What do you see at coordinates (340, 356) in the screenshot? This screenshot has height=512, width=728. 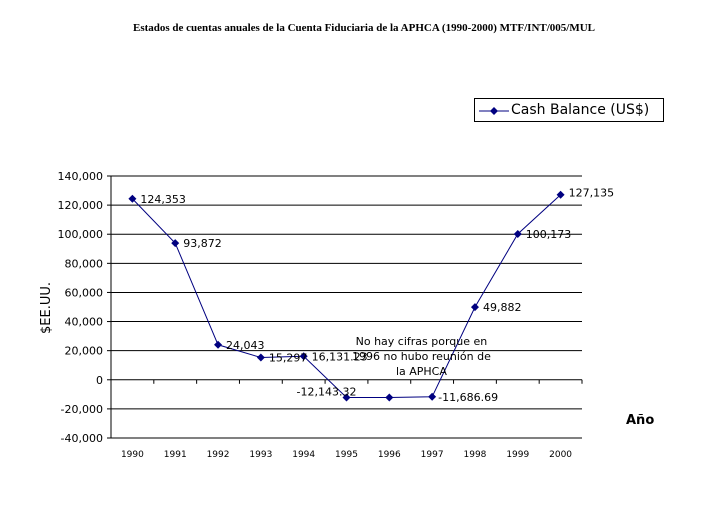 I see `data-label: 16,131.23` at bounding box center [340, 356].